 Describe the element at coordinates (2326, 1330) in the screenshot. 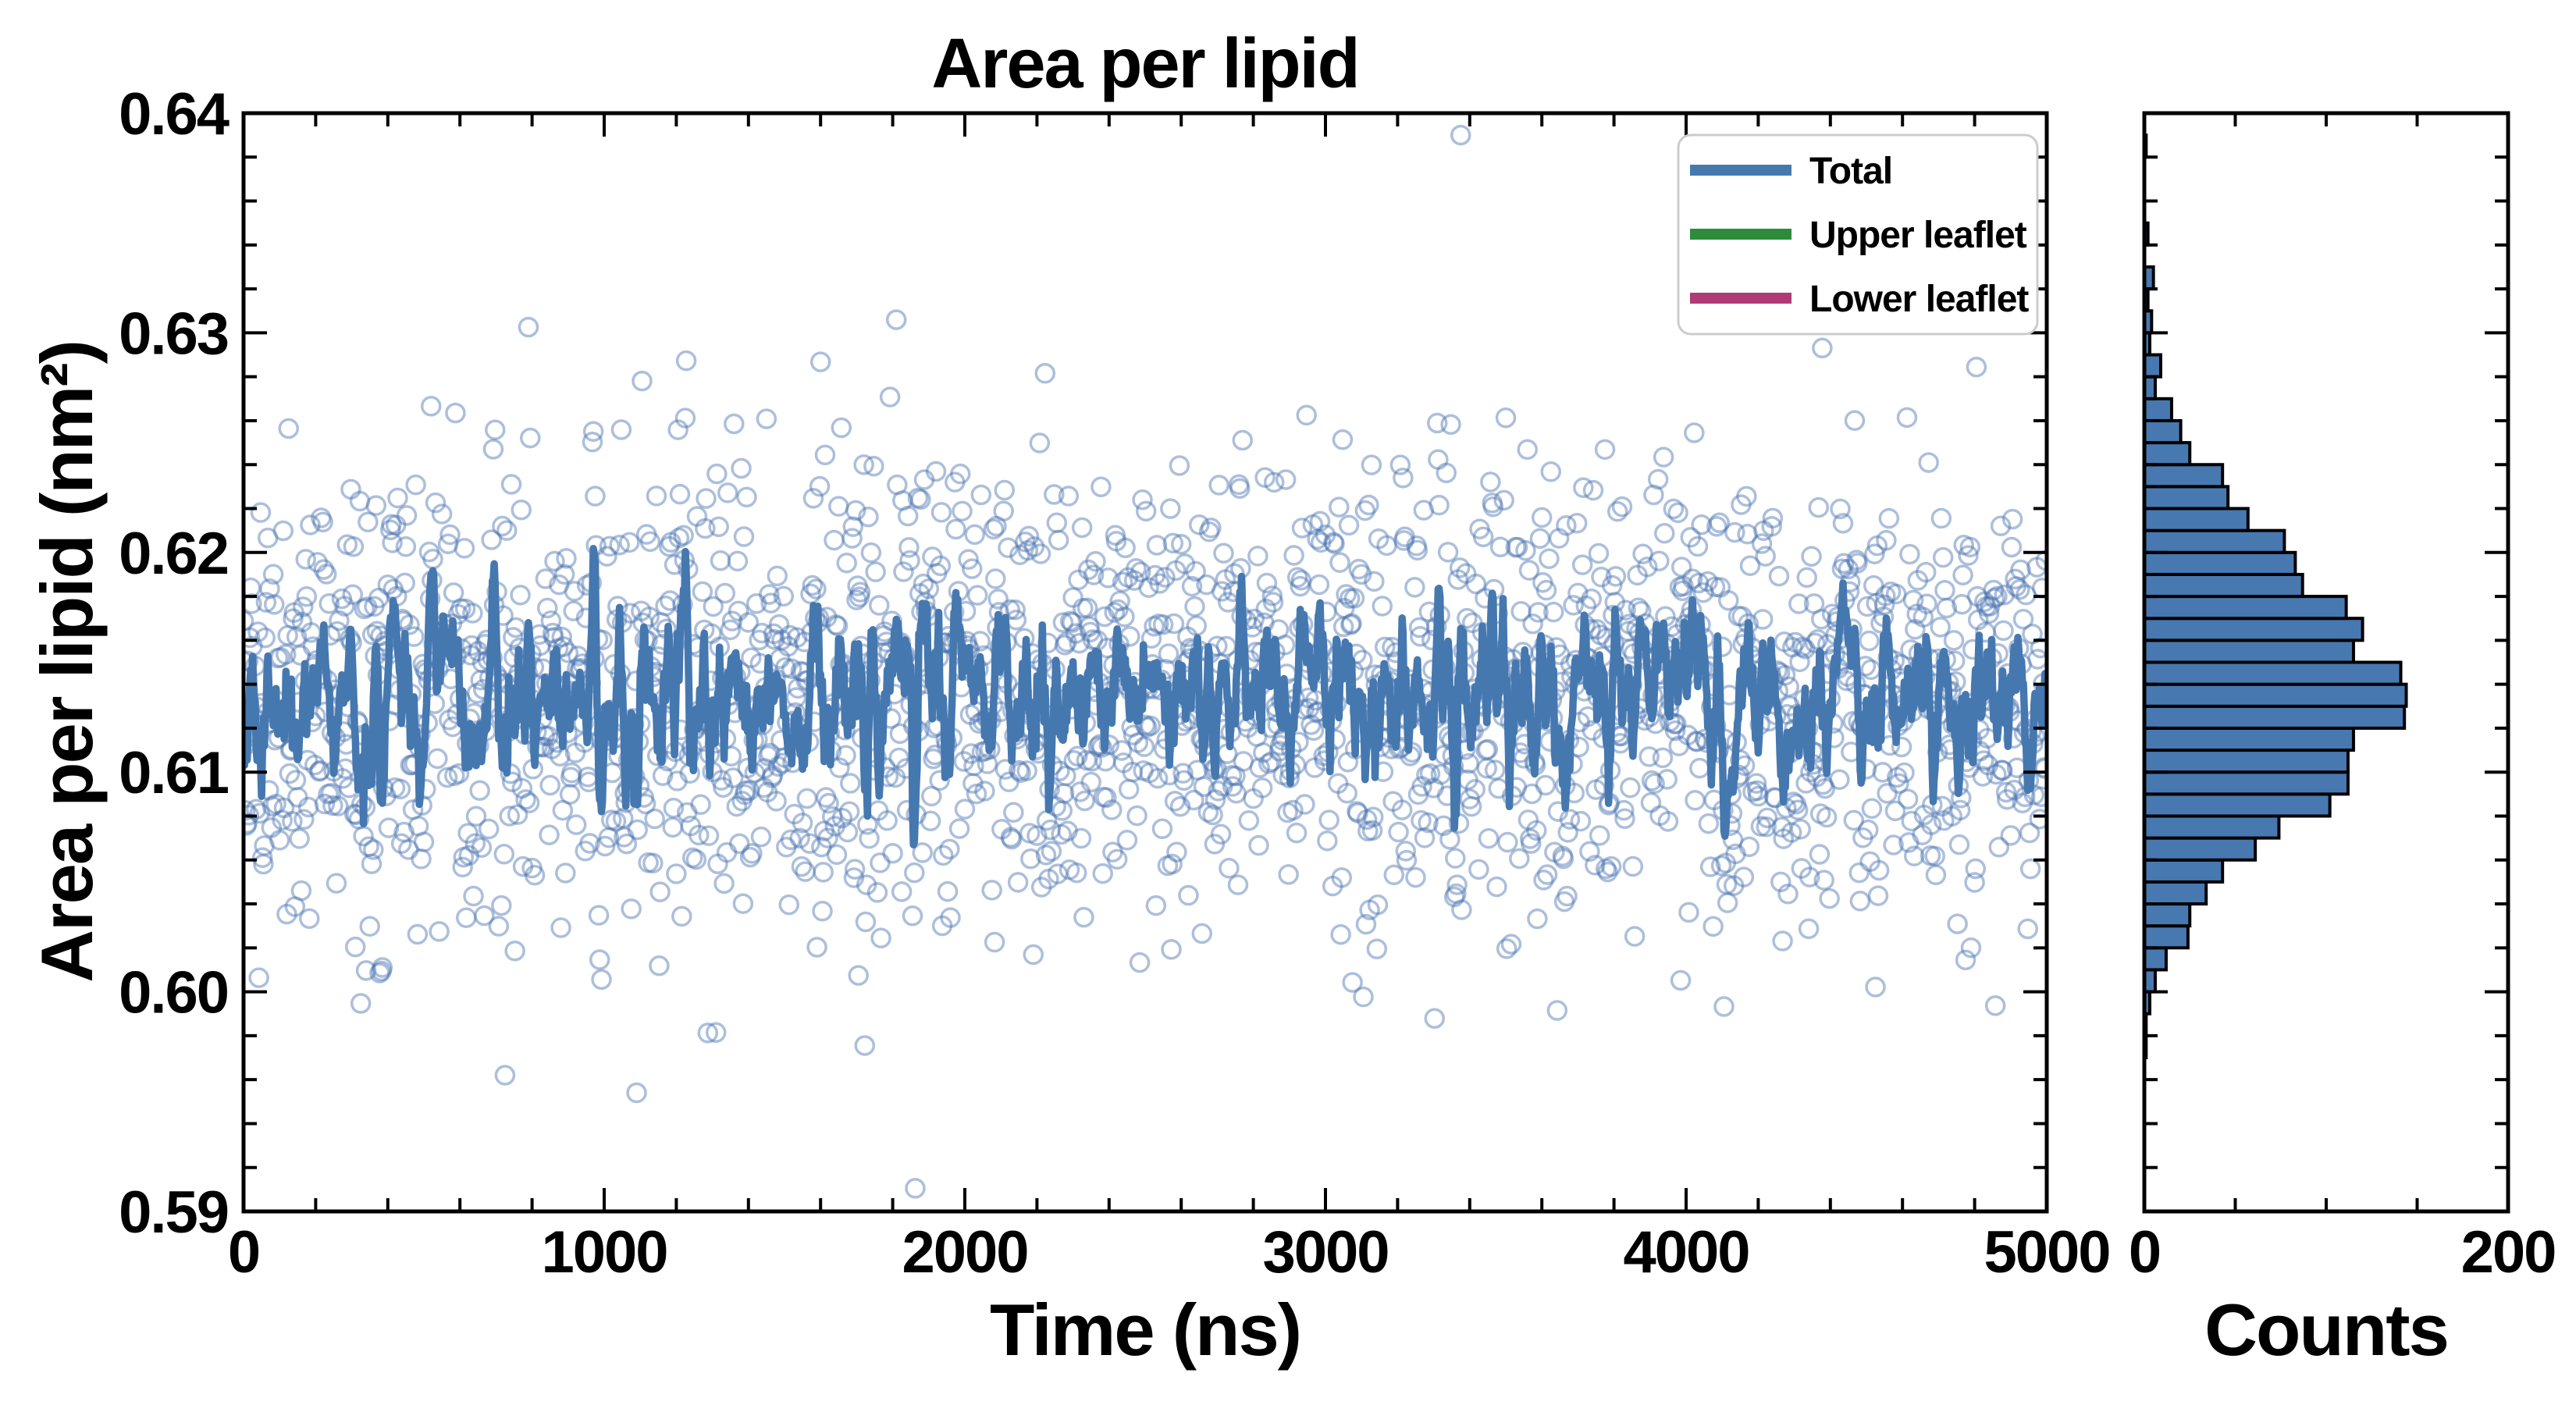

I see `x-axis-label-counts: Counts` at that location.